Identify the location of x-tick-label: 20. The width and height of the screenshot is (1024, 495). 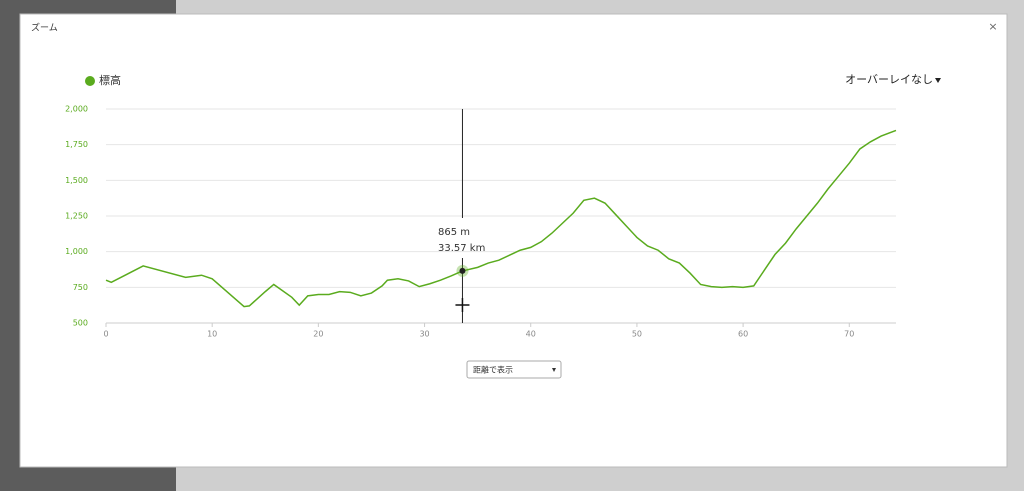
(318, 334).